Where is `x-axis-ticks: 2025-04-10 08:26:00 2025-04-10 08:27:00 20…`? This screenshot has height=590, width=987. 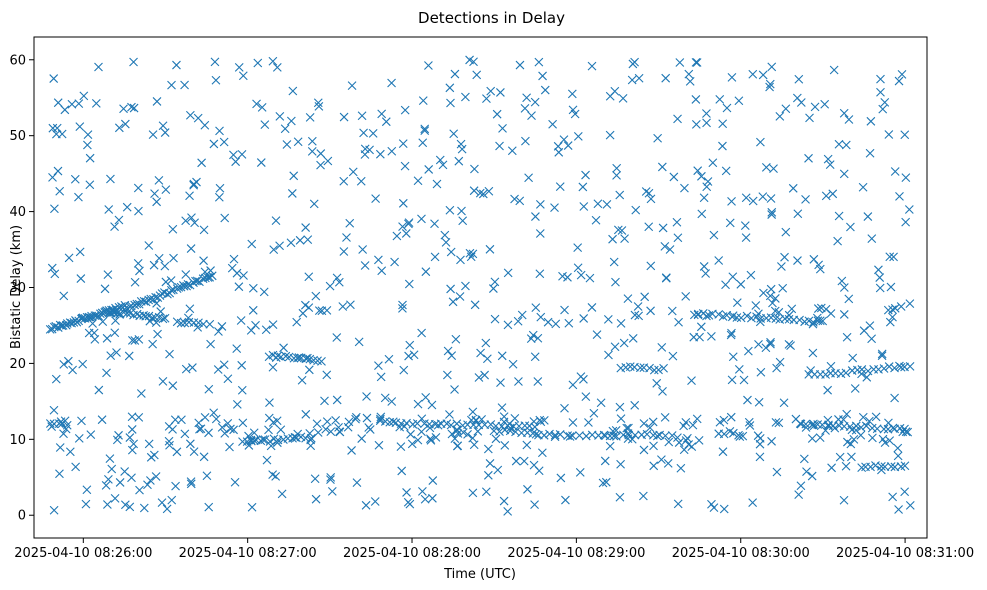 x-axis-ticks: 2025-04-10 08:26:00 2025-04-10 08:27:00 20… is located at coordinates (494, 549).